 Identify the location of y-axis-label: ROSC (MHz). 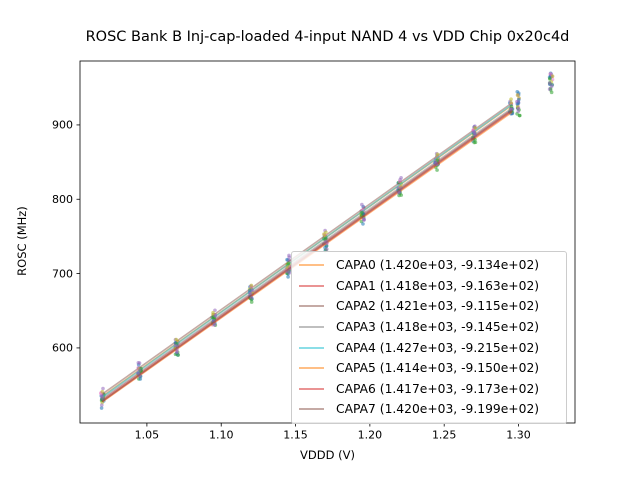
(22, 241).